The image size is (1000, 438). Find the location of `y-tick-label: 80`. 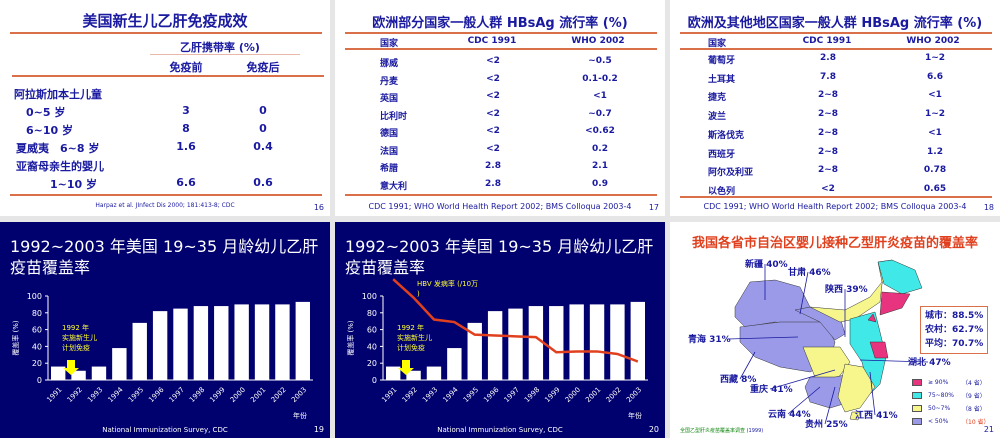

y-tick-label: 80 is located at coordinates (372, 313).